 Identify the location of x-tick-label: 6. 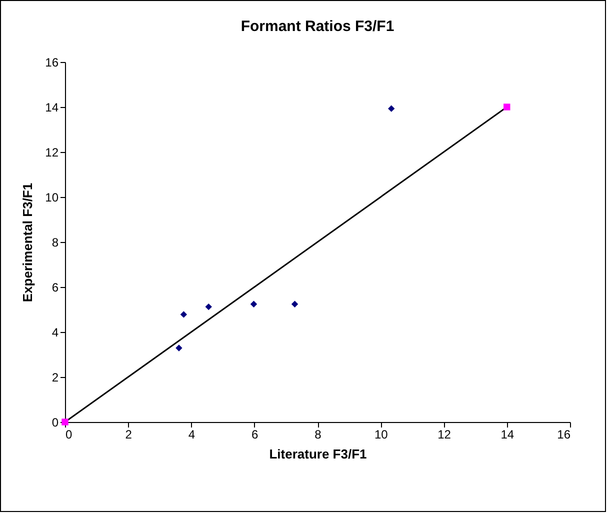
(255, 435).